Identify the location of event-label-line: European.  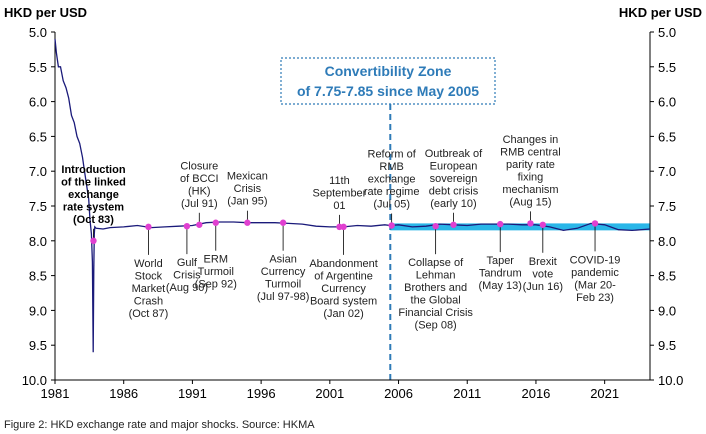
(454, 166).